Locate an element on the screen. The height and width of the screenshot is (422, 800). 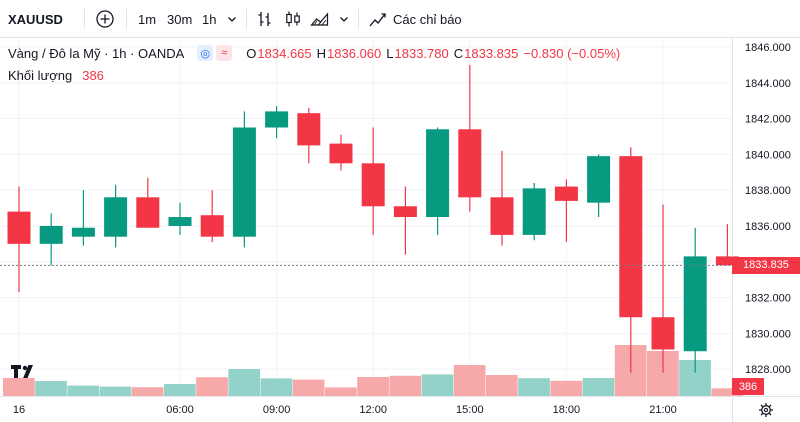
indicators-button: Các chỉ báo is located at coordinates (415, 19).